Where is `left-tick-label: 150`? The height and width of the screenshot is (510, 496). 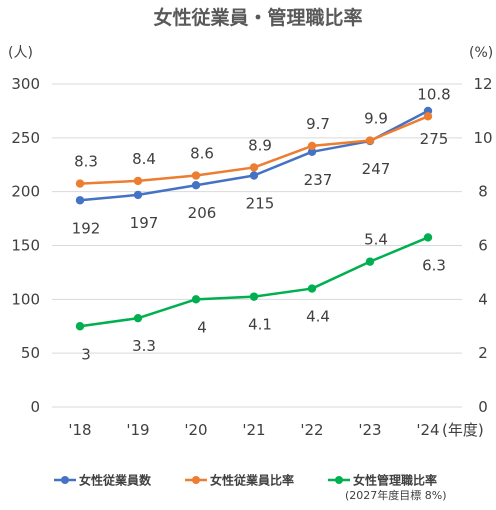 left-tick-label: 150 is located at coordinates (25, 246).